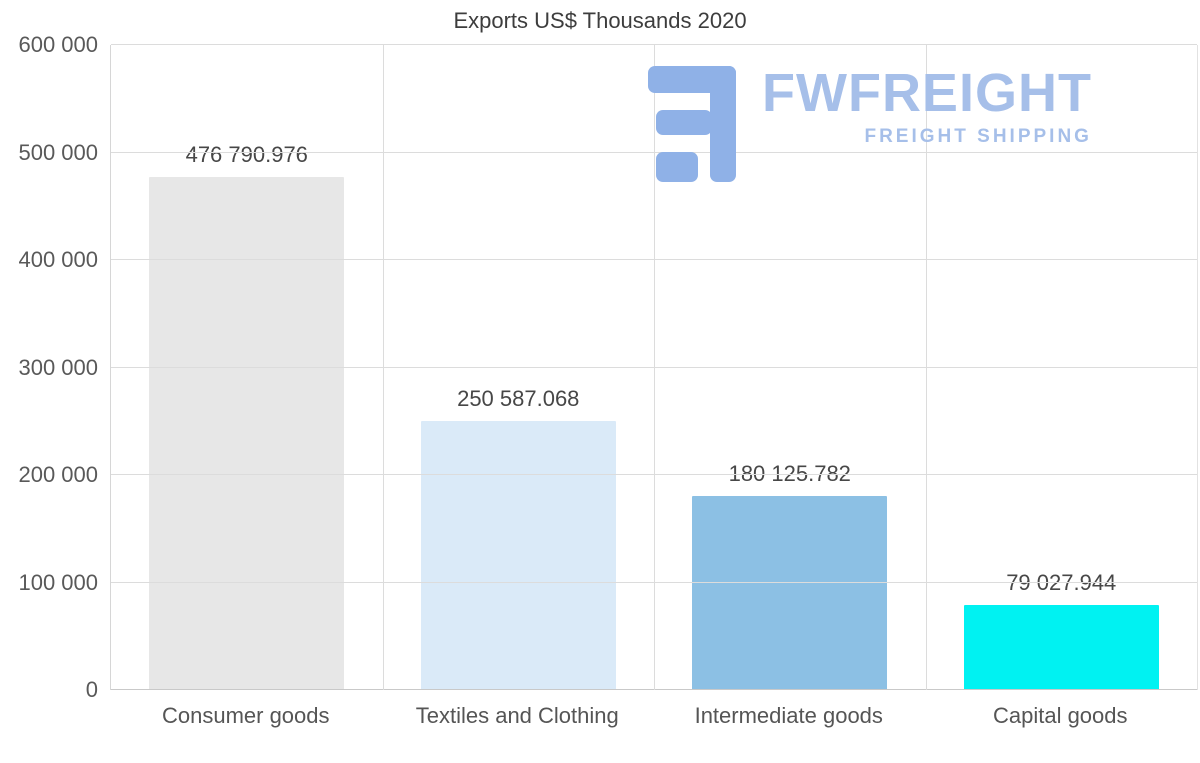 The width and height of the screenshot is (1200, 763). I want to click on x-tick-label-intermediate-goods: Intermediate goods, so click(788, 715).